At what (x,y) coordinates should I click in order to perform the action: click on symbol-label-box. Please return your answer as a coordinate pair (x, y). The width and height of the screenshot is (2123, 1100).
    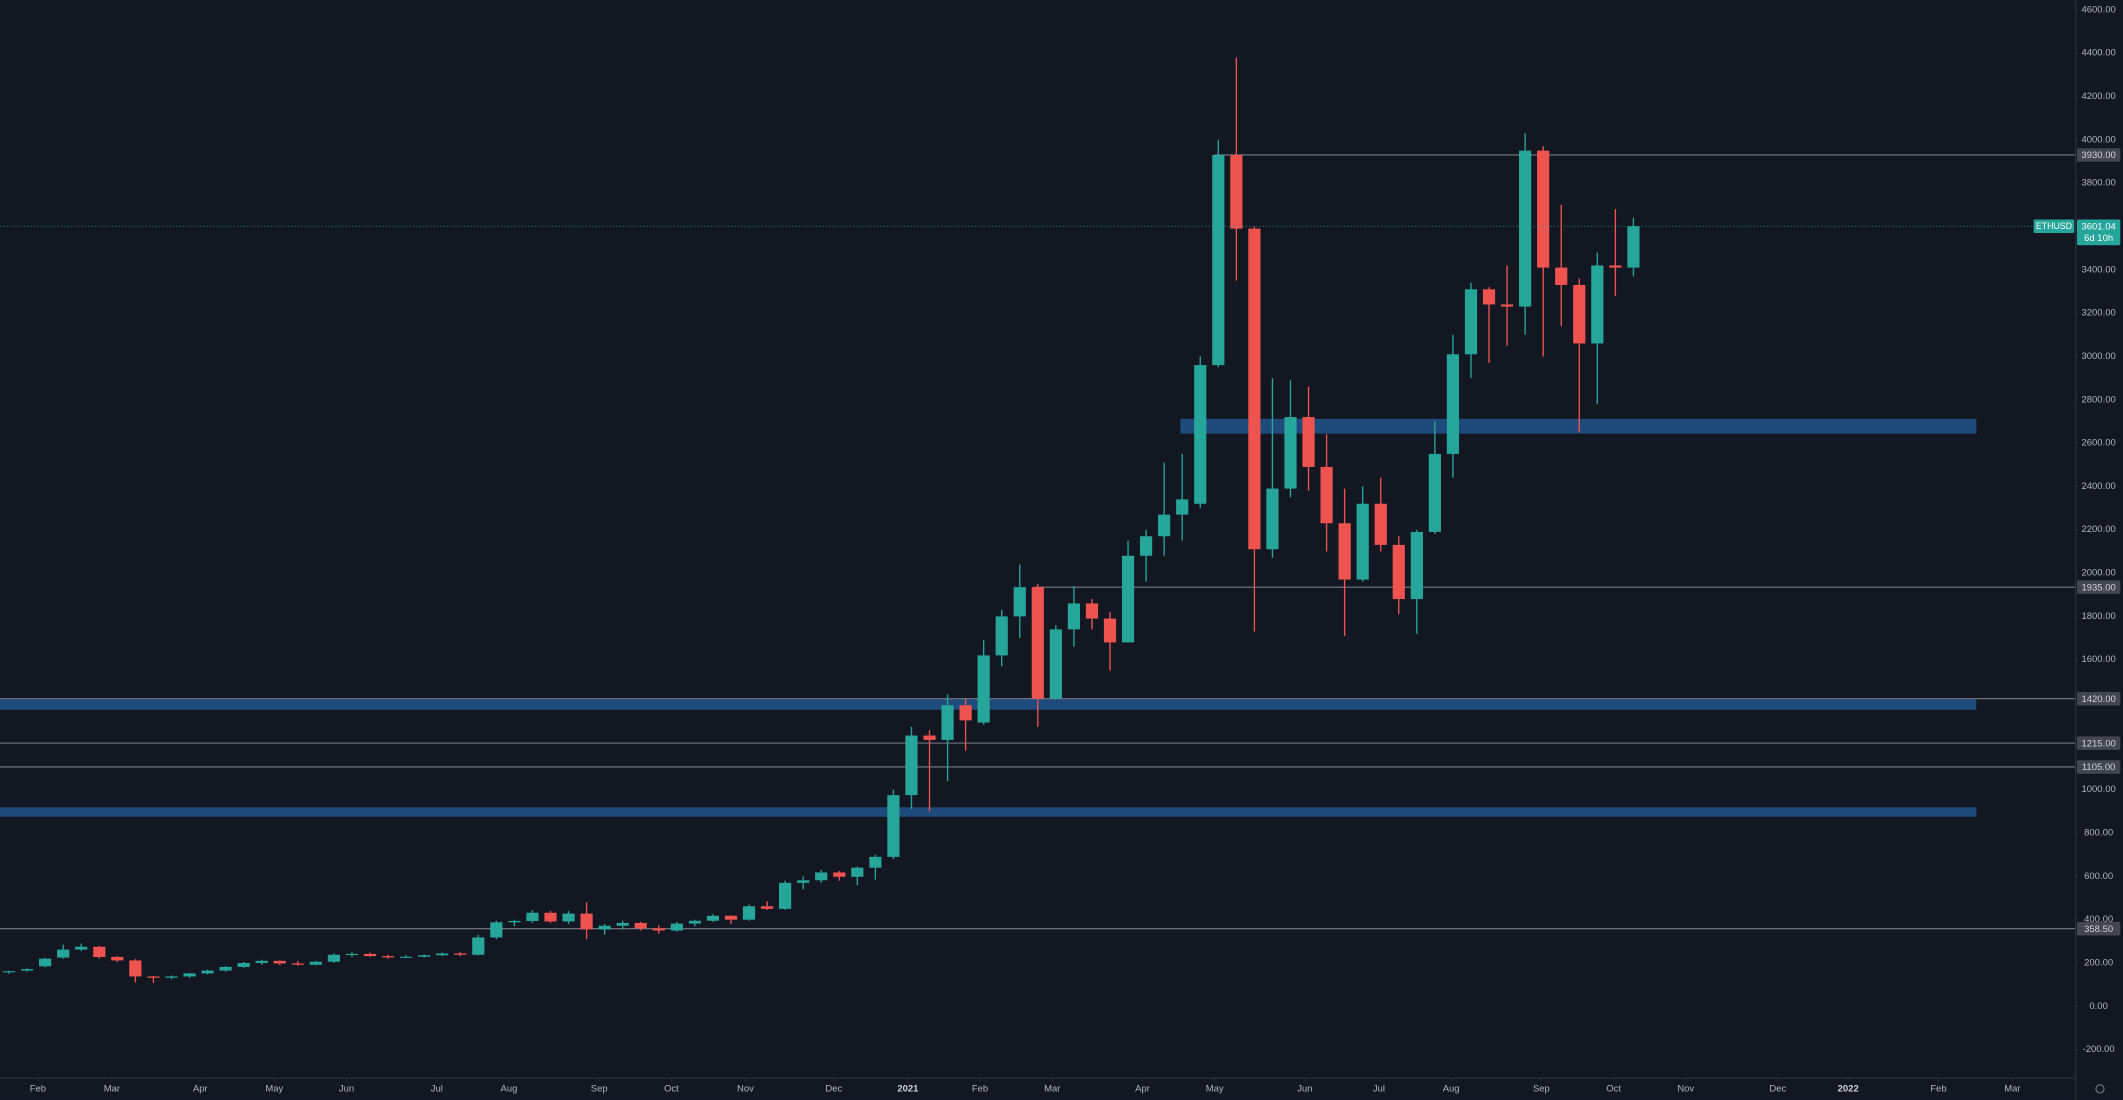
    Looking at the image, I should click on (2054, 226).